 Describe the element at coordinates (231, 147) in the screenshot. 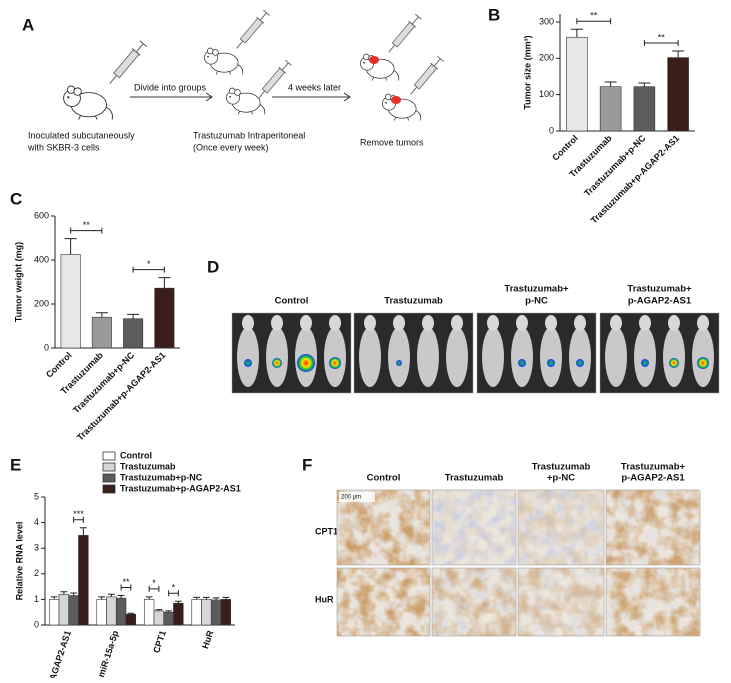

I see `step-text: (Once every week)` at that location.